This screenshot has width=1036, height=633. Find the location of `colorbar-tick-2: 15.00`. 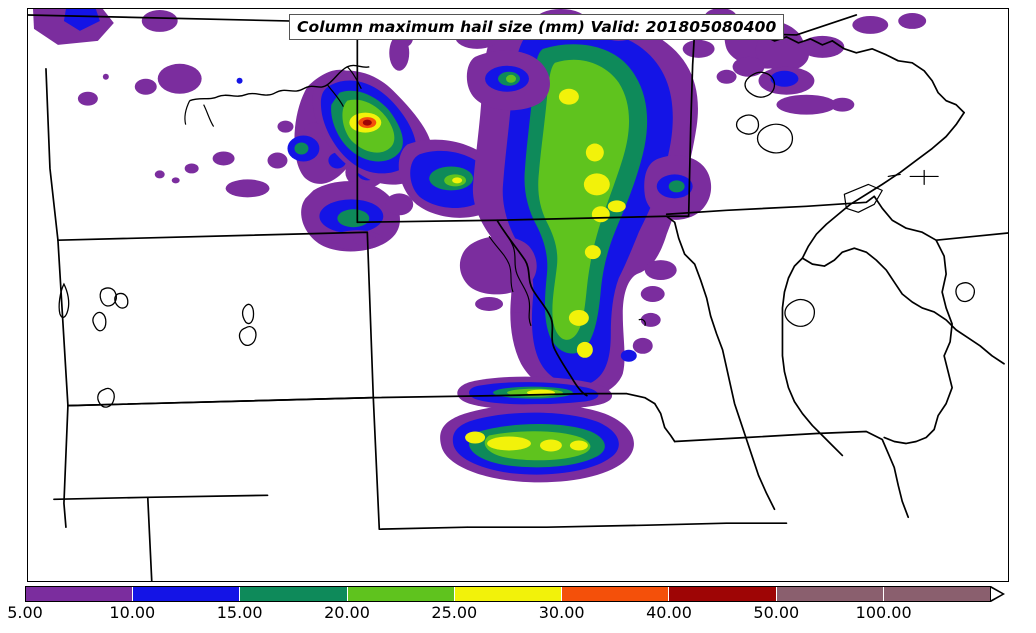

colorbar-tick-2: 15.00 is located at coordinates (239, 612).